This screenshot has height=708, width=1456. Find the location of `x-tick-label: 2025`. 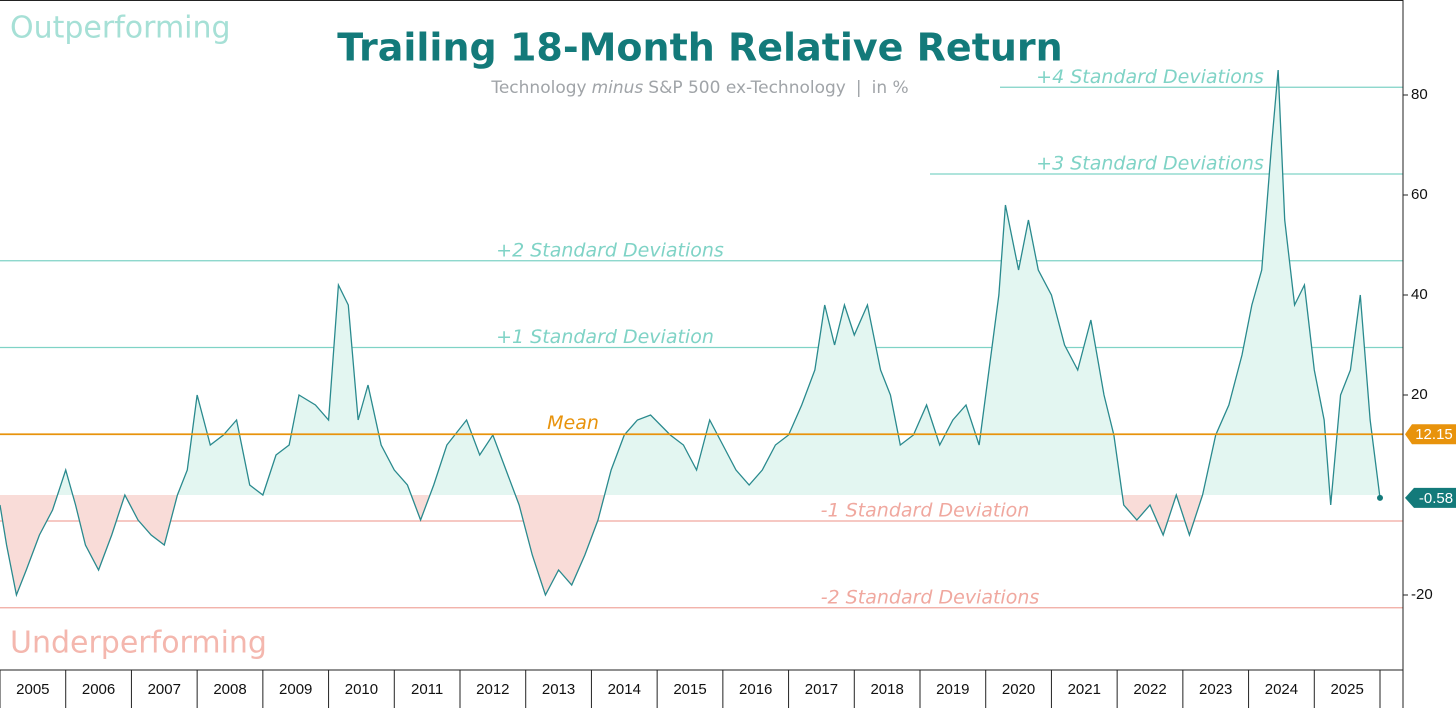

x-tick-label: 2025 is located at coordinates (1346, 689).